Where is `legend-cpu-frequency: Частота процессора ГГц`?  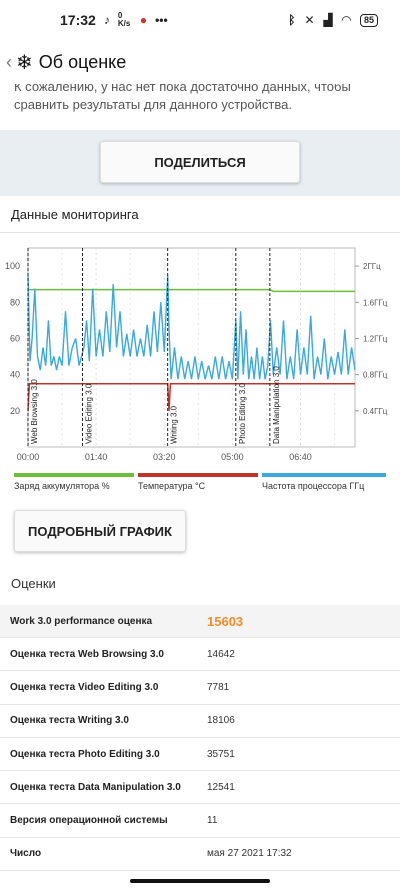 legend-cpu-frequency: Частота процессора ГГц is located at coordinates (324, 482).